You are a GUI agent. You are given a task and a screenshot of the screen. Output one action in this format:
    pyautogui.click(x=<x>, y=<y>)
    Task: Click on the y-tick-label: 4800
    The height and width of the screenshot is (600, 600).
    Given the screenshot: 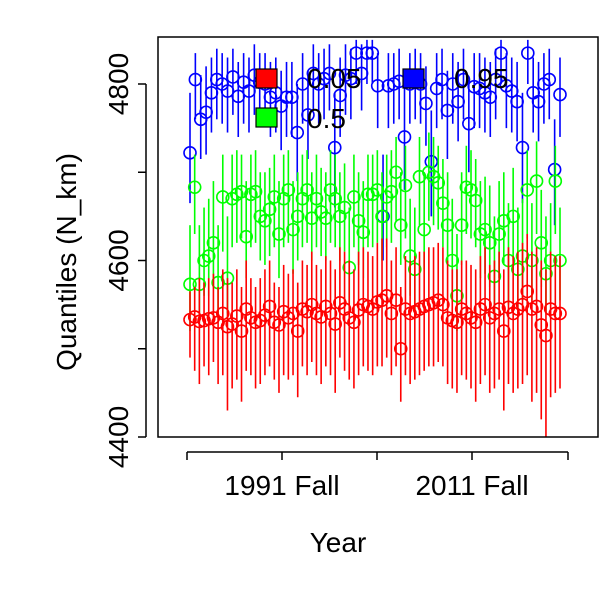 What is the action you would take?
    pyautogui.click(x=118, y=84)
    